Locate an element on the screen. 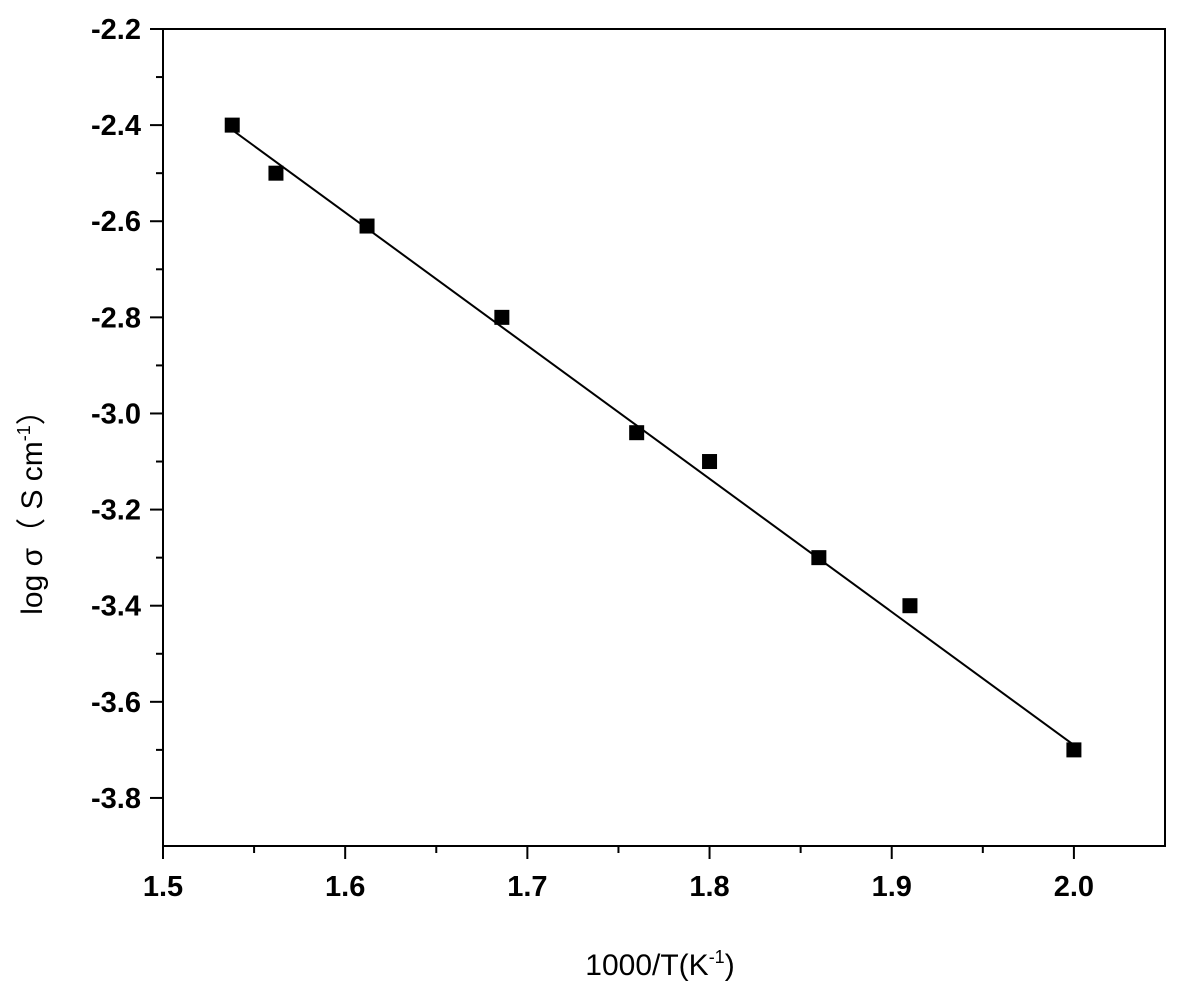 This screenshot has width=1181, height=989. y-axis: -2.2 -2.4 -2.6 -2.8 -3.0 -3.2 -3.4 -3.6 -3.8 is located at coordinates (127, 414).